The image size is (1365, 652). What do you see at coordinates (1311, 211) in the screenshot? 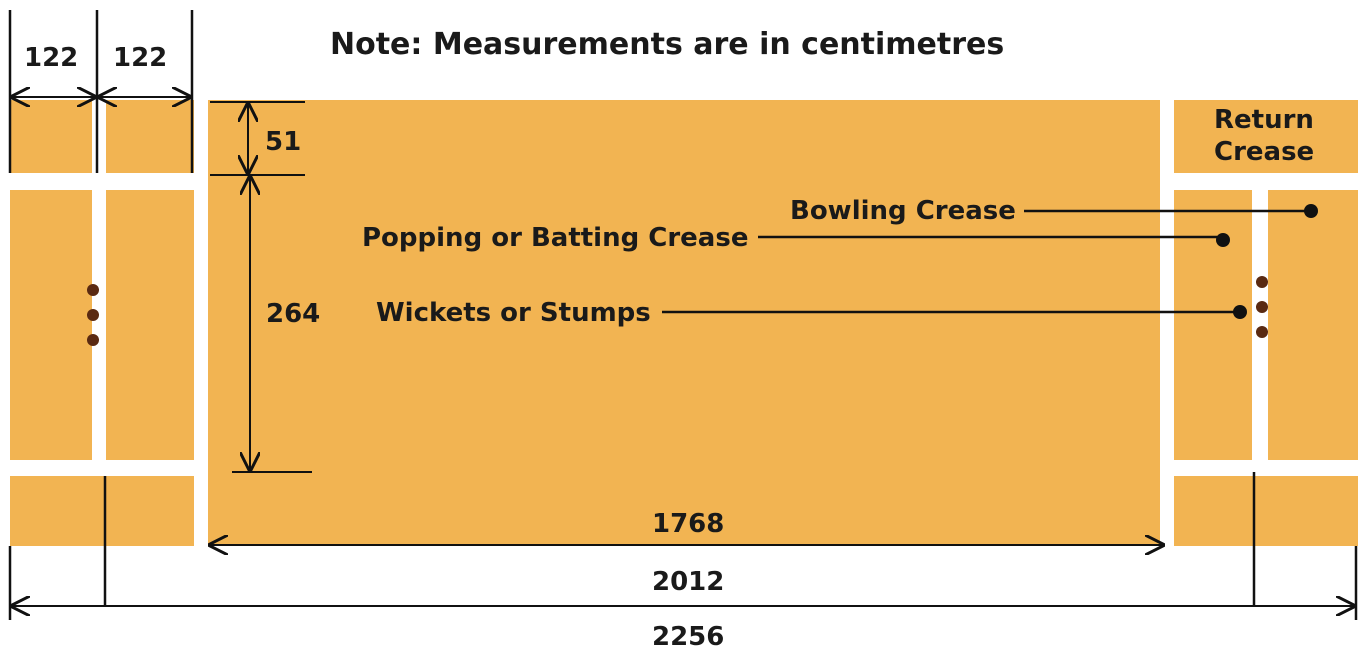
I see `leader-bowling-dot` at bounding box center [1311, 211].